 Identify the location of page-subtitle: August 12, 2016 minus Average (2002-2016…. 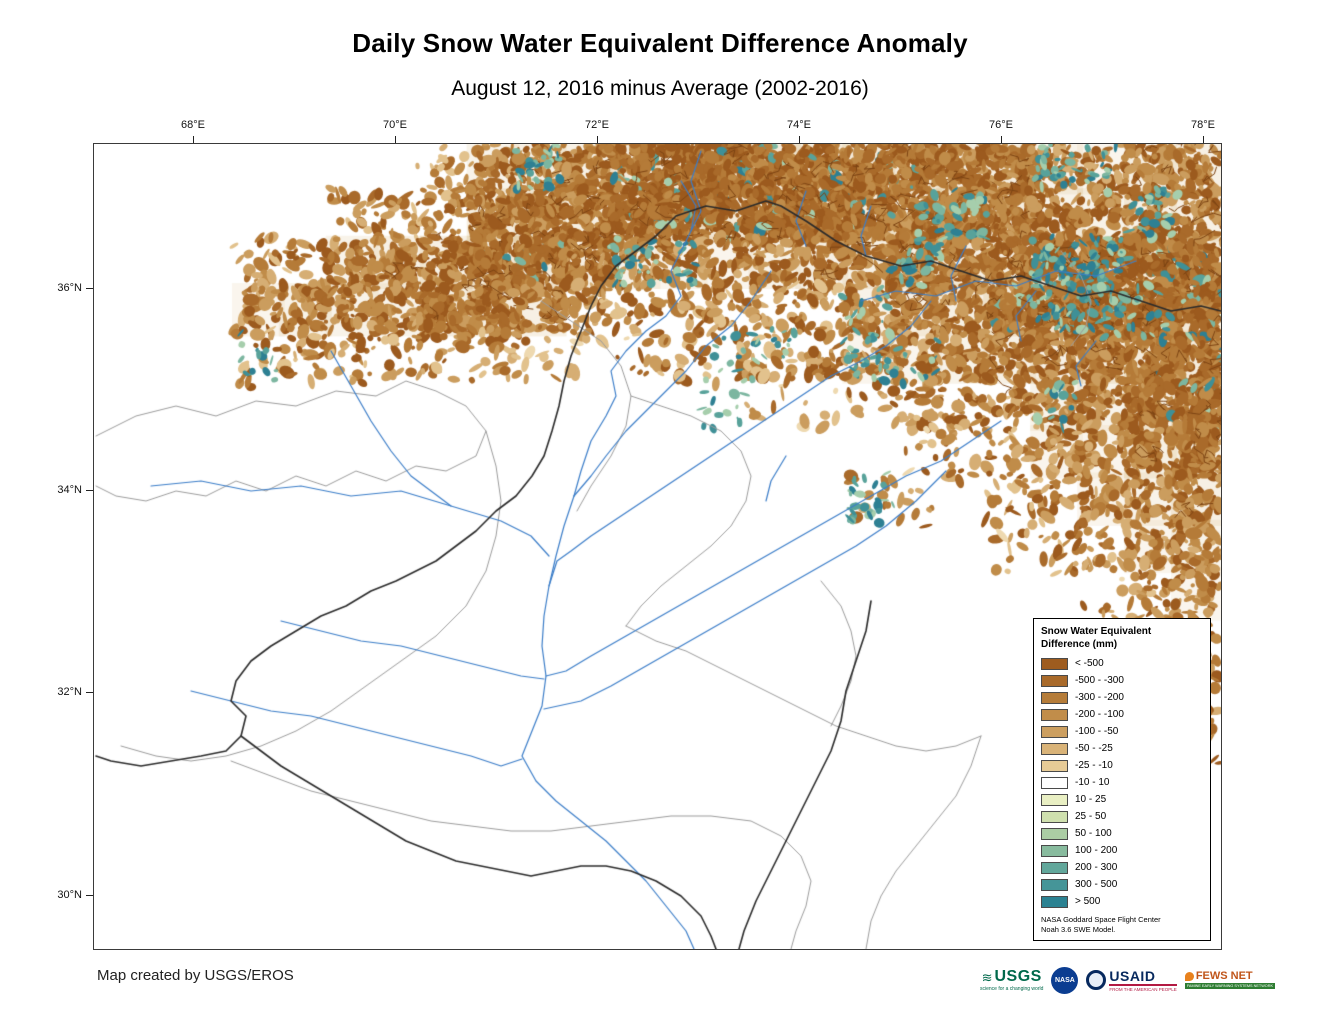
(660, 88).